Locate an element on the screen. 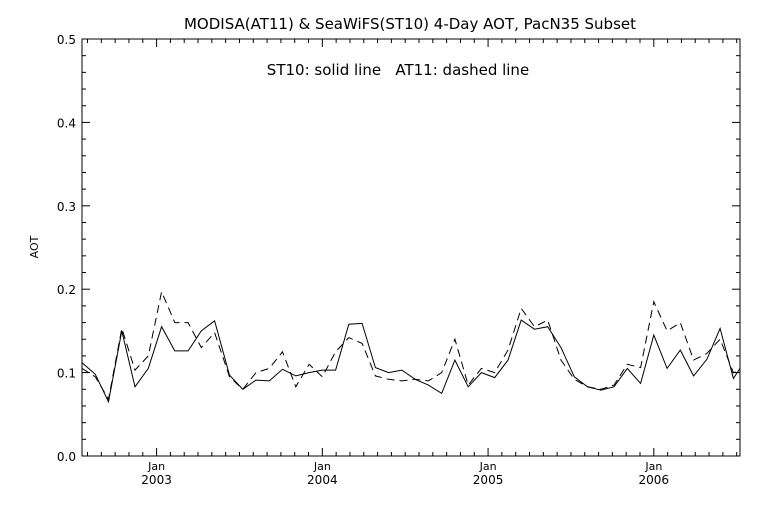 Image resolution: width=768 pixels, height=512 pixels. y-tick-label: 0.4 is located at coordinates (66, 123).